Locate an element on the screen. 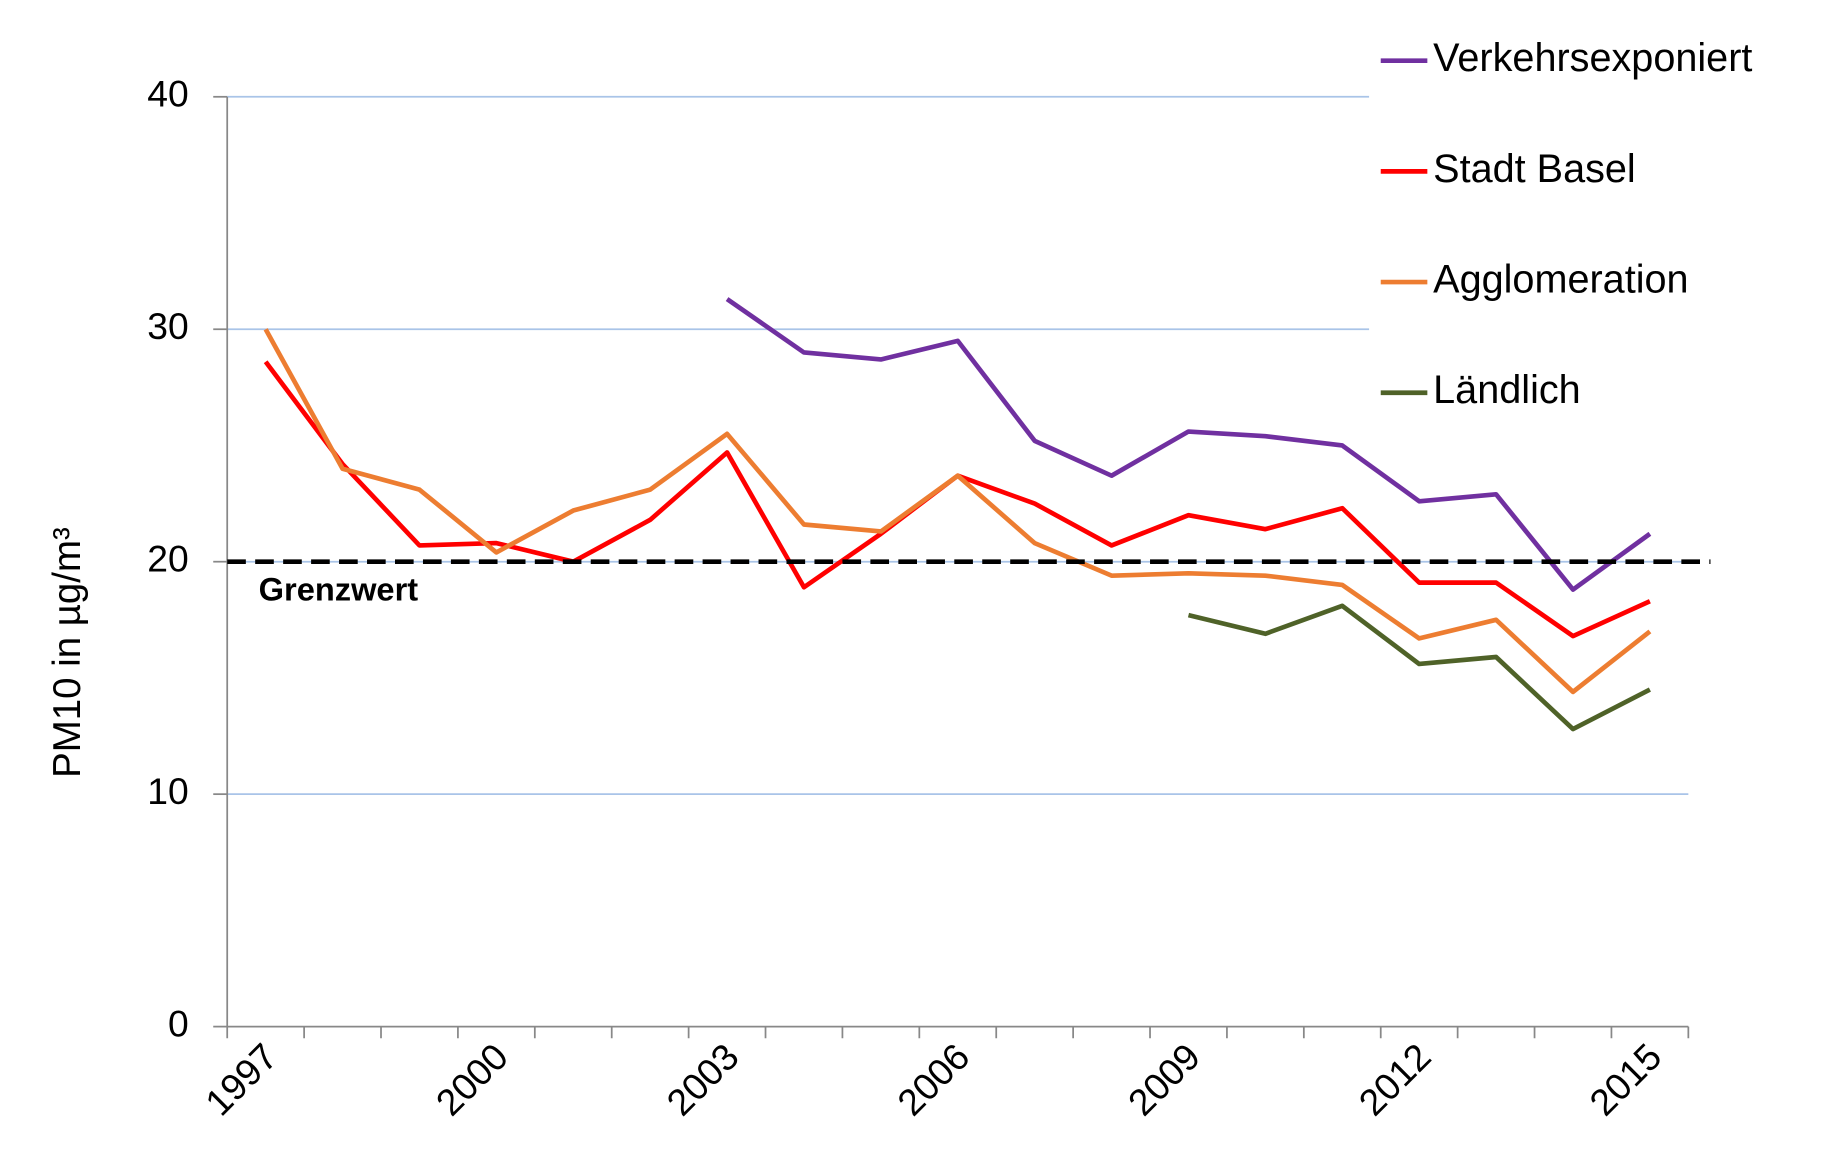  x-tick-label: 2000 is located at coordinates (472, 1079).